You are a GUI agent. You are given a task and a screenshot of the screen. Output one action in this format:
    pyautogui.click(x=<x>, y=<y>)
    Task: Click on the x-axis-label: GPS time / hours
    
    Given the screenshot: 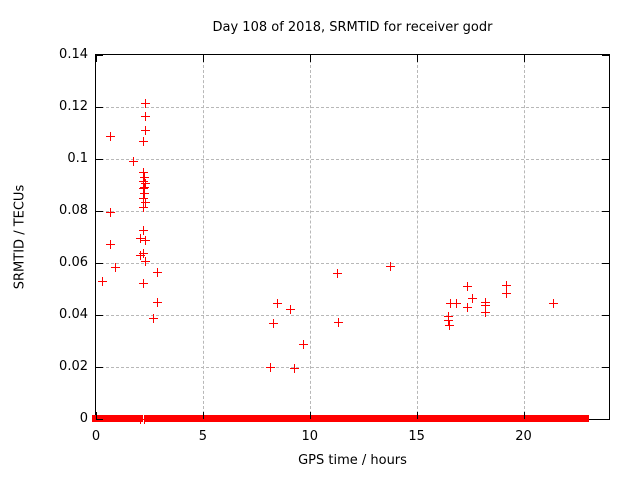 What is the action you would take?
    pyautogui.click(x=352, y=460)
    